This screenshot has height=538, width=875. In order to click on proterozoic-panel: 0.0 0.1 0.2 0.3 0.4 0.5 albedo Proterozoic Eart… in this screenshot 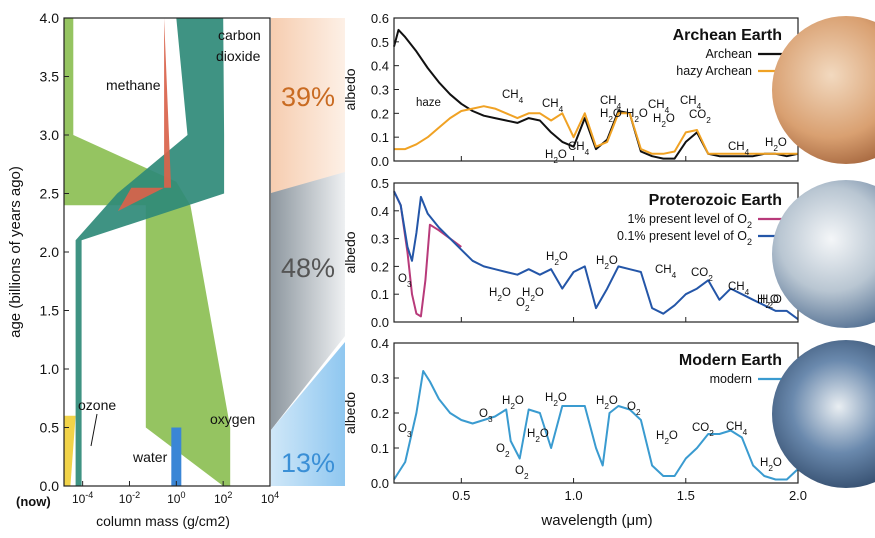, I will do `click(570, 253)`.